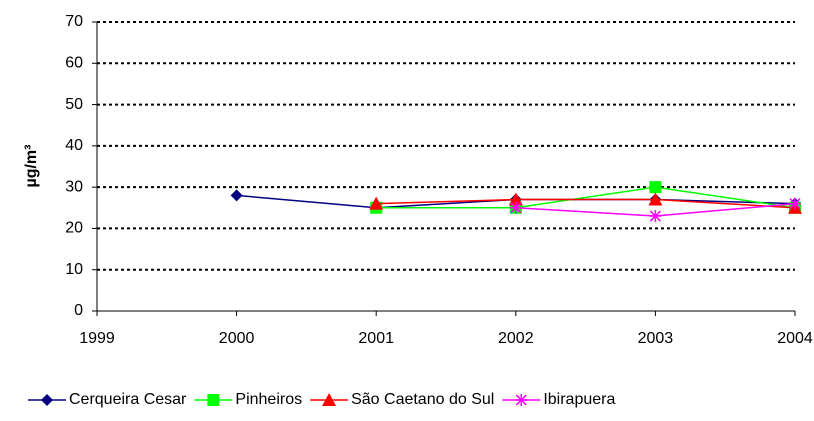  Describe the element at coordinates (74, 228) in the screenshot. I see `y-tick-label: 20` at that location.